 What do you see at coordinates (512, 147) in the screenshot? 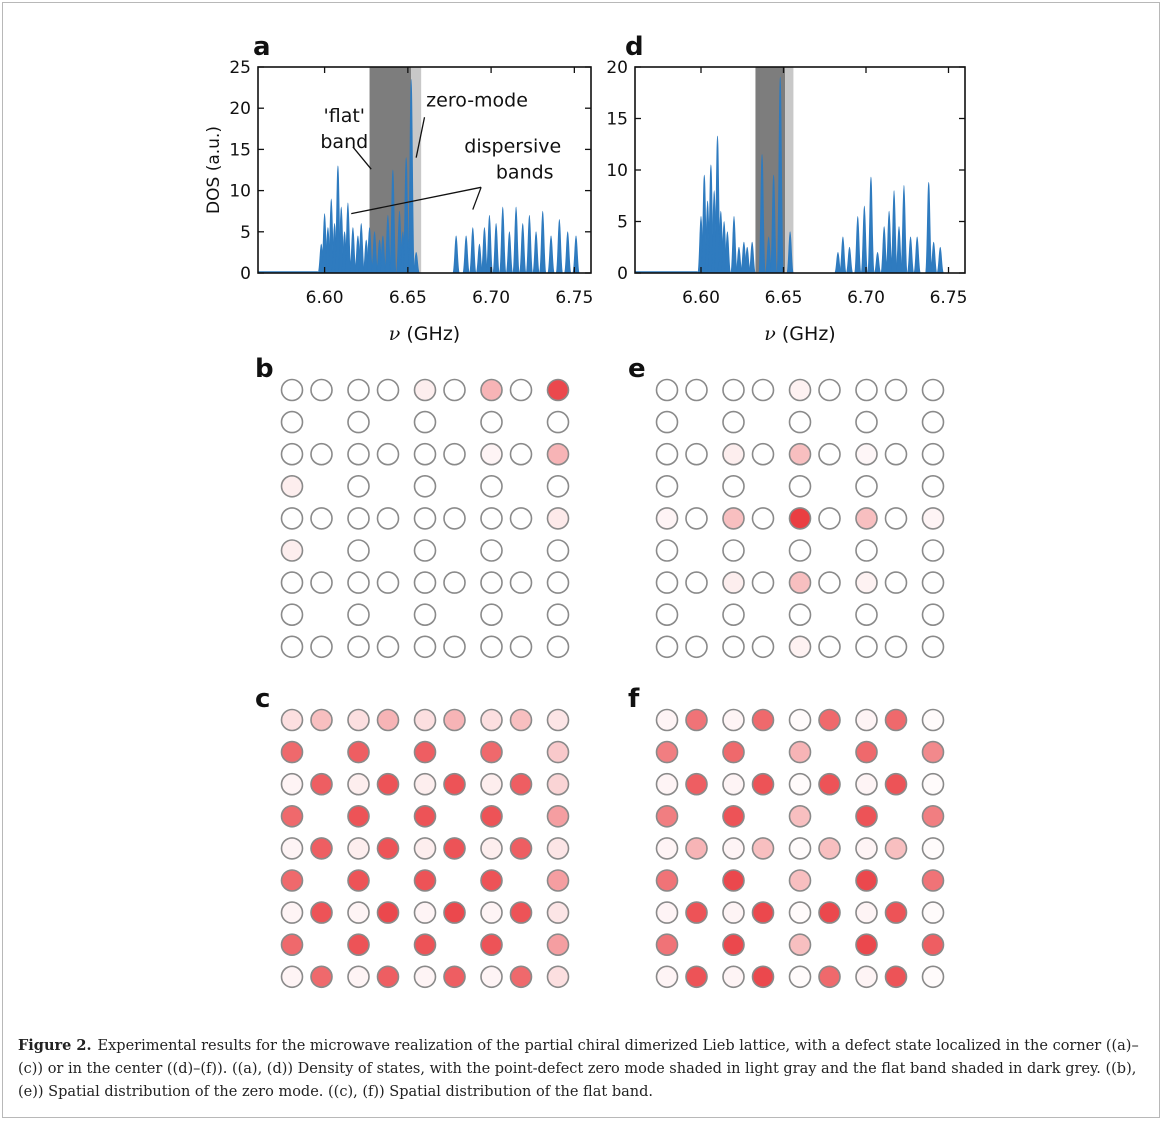
I see `annotation-text: dispersive` at bounding box center [512, 147].